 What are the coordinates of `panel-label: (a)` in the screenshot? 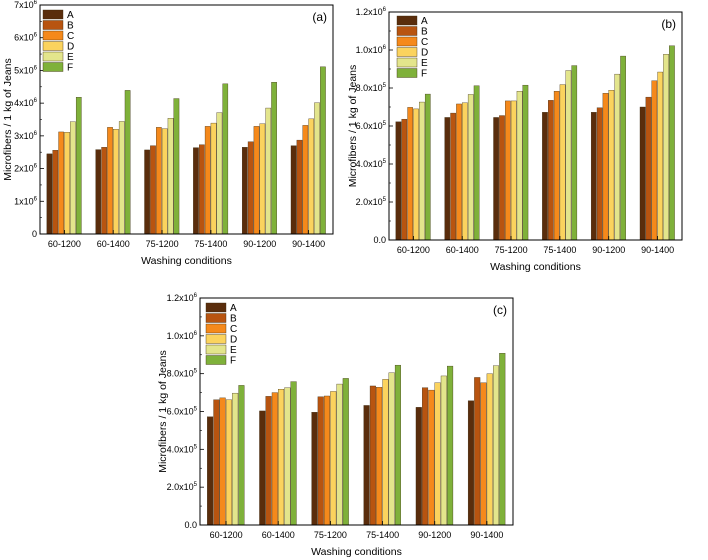 It's located at (319, 17).